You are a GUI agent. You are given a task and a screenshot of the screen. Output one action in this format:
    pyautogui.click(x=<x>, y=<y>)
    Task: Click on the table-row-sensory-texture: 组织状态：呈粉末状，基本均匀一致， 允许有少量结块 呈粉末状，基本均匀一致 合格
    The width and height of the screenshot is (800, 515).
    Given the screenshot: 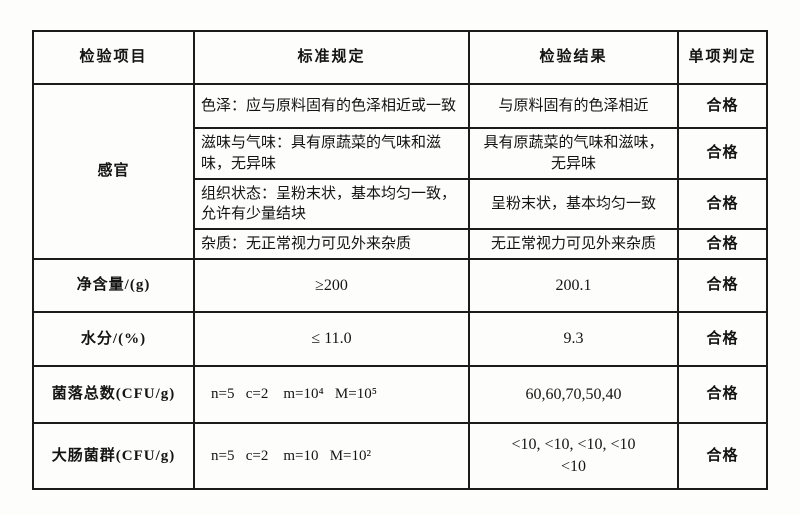 What is the action you would take?
    pyautogui.click(x=400, y=204)
    